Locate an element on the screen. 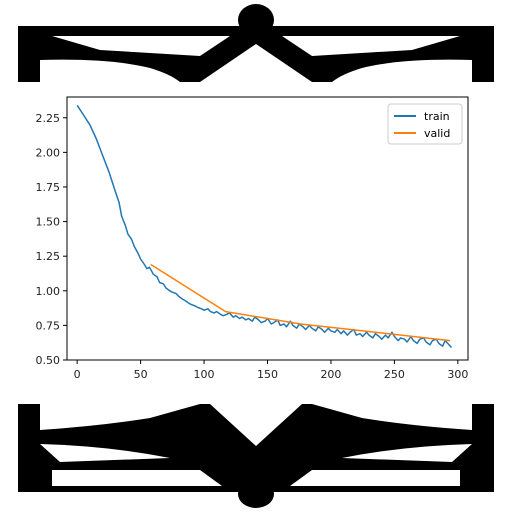 Image resolution: width=512 pixels, height=512 pixels. y-axis-ticks: 0.50 0.75 1.00 1.25 1.50 1.75 2.00 2.25 is located at coordinates (51, 239).